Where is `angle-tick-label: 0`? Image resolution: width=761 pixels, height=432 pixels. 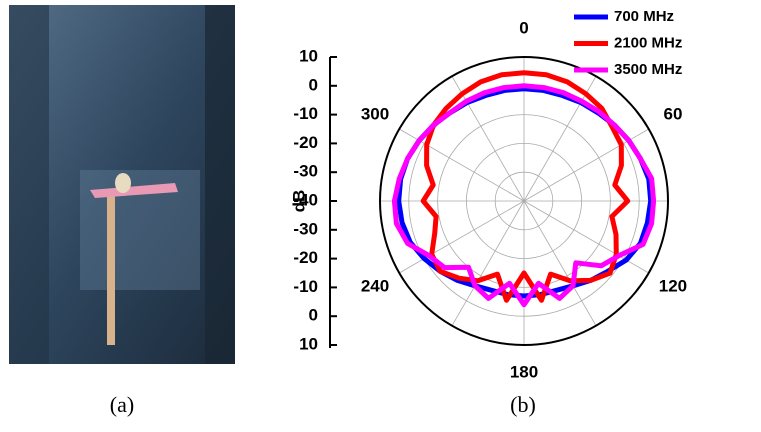 angle-tick-label: 0 is located at coordinates (523, 27).